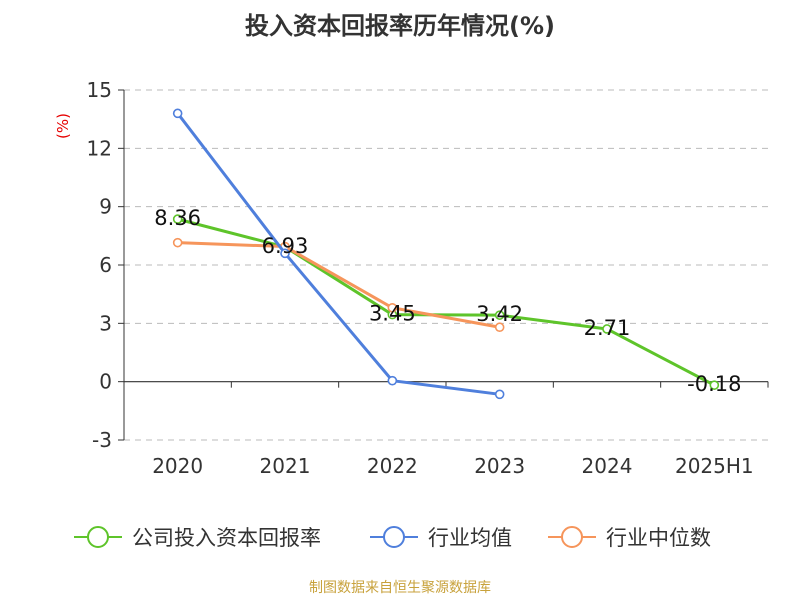 The image size is (800, 604). I want to click on source-note: 制图数据来自恒生聚源数据库, so click(400, 588).